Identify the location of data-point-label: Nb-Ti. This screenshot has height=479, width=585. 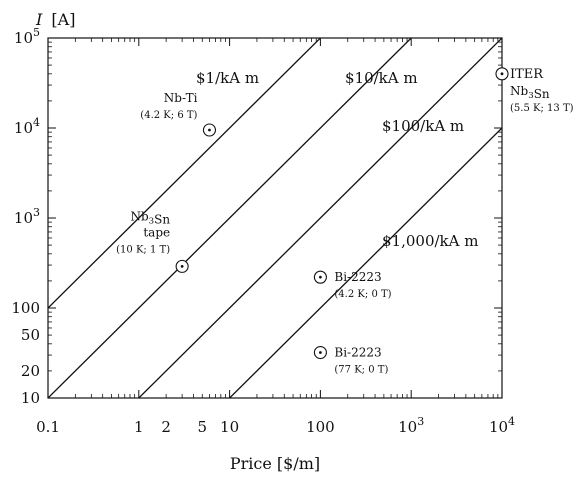
(181, 98).